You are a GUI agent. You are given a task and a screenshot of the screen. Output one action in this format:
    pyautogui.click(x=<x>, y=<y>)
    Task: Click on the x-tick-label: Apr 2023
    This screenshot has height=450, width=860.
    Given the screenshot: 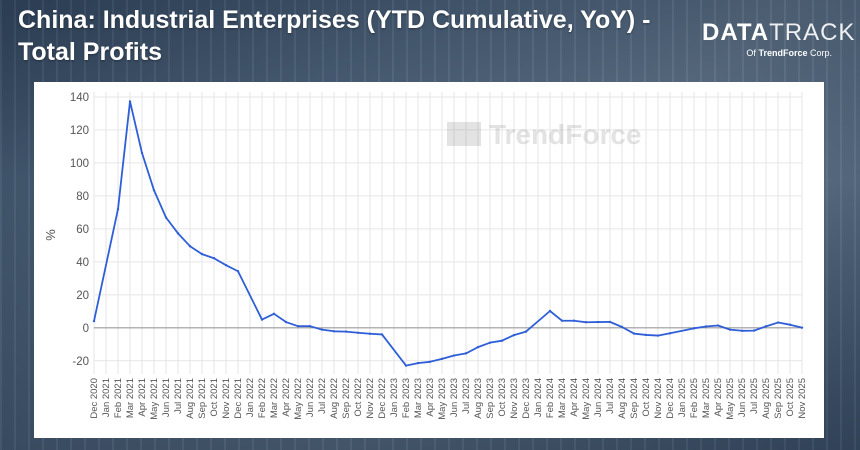 What is the action you would take?
    pyautogui.click(x=430, y=397)
    